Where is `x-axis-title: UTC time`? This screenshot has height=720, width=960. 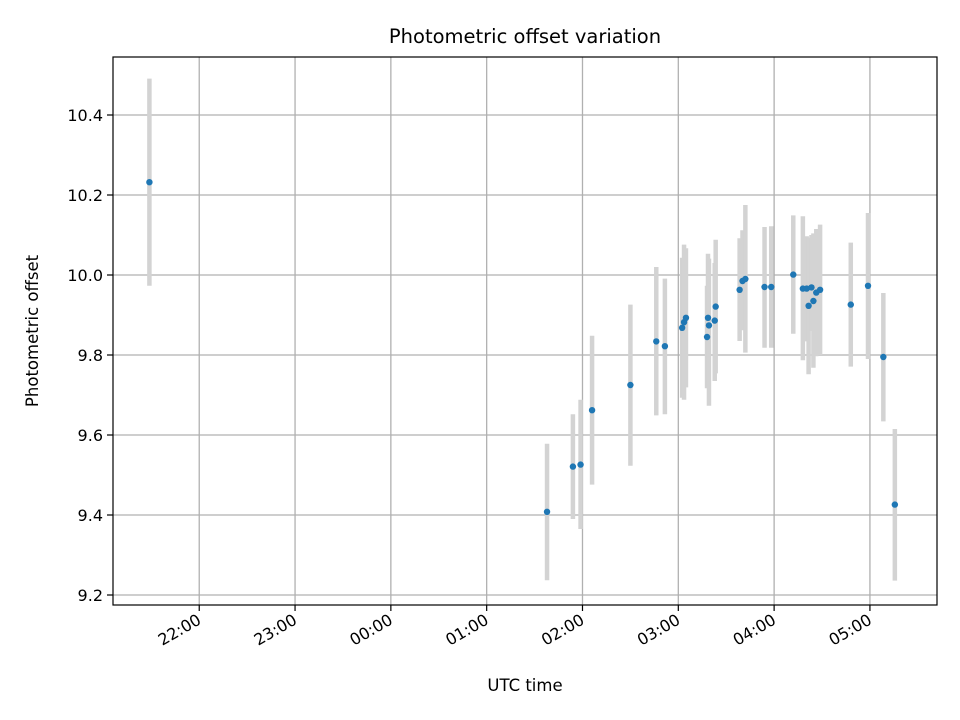 x-axis-title: UTC time is located at coordinates (524, 685).